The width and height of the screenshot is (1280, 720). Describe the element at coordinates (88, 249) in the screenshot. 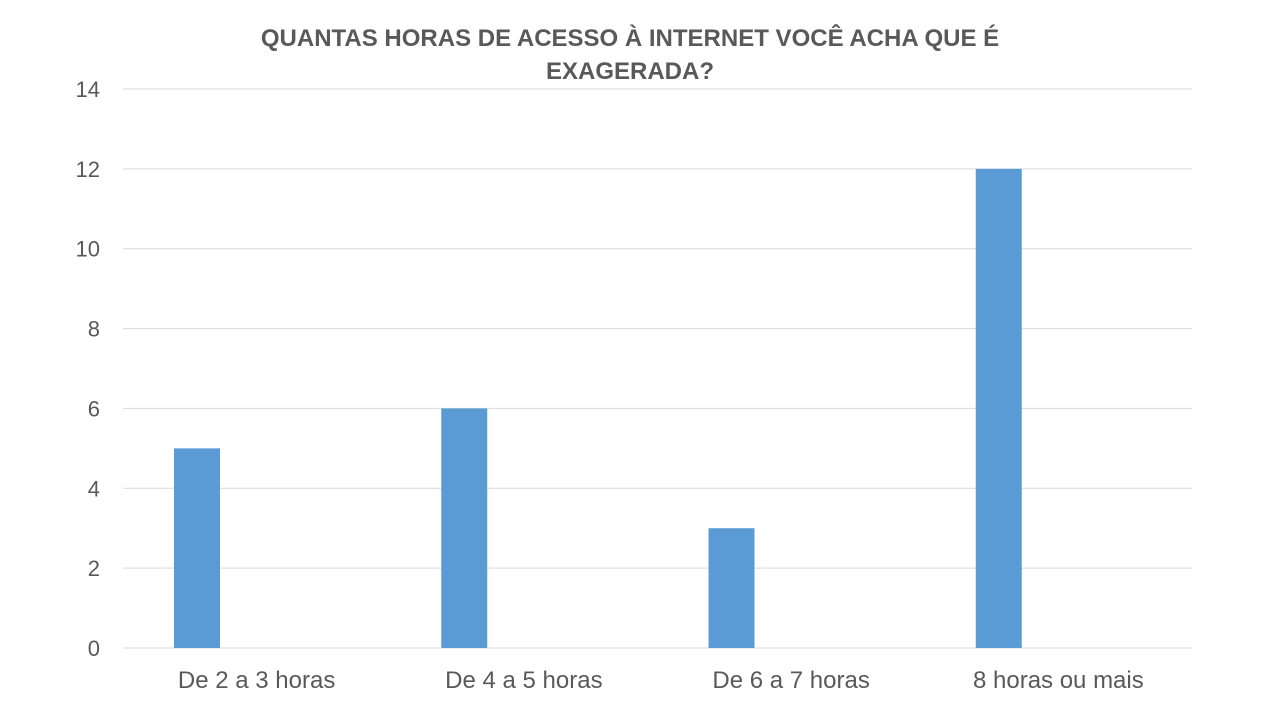

I see `y-tick-label: 10` at that location.